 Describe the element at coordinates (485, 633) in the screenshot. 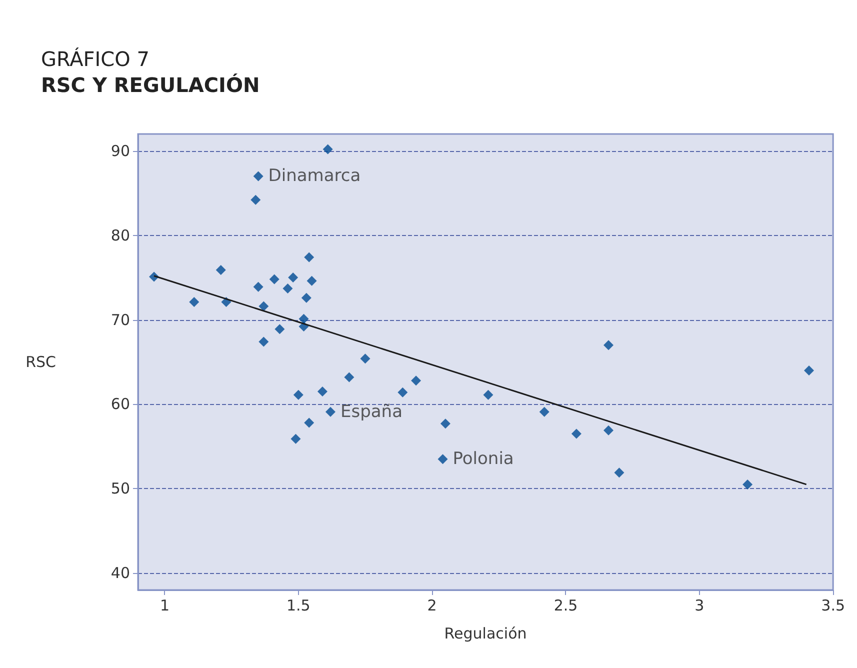

I see `x-axis-title: Regulación` at that location.